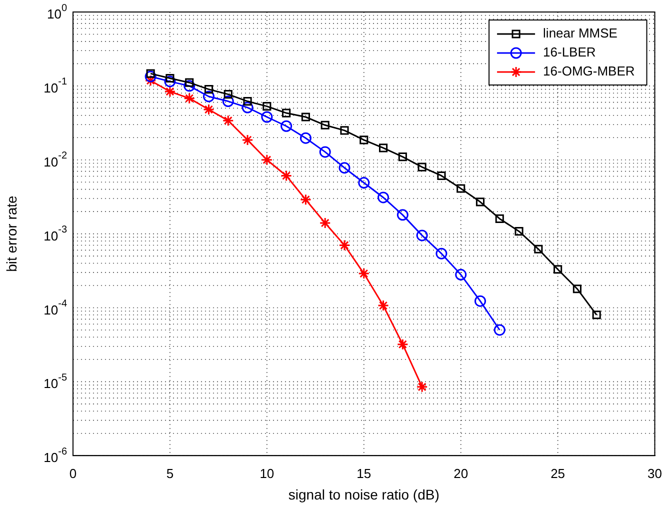 Image resolution: width=665 pixels, height=508 pixels. Describe the element at coordinates (461, 473) in the screenshot. I see `x-tick-label: 20` at that location.